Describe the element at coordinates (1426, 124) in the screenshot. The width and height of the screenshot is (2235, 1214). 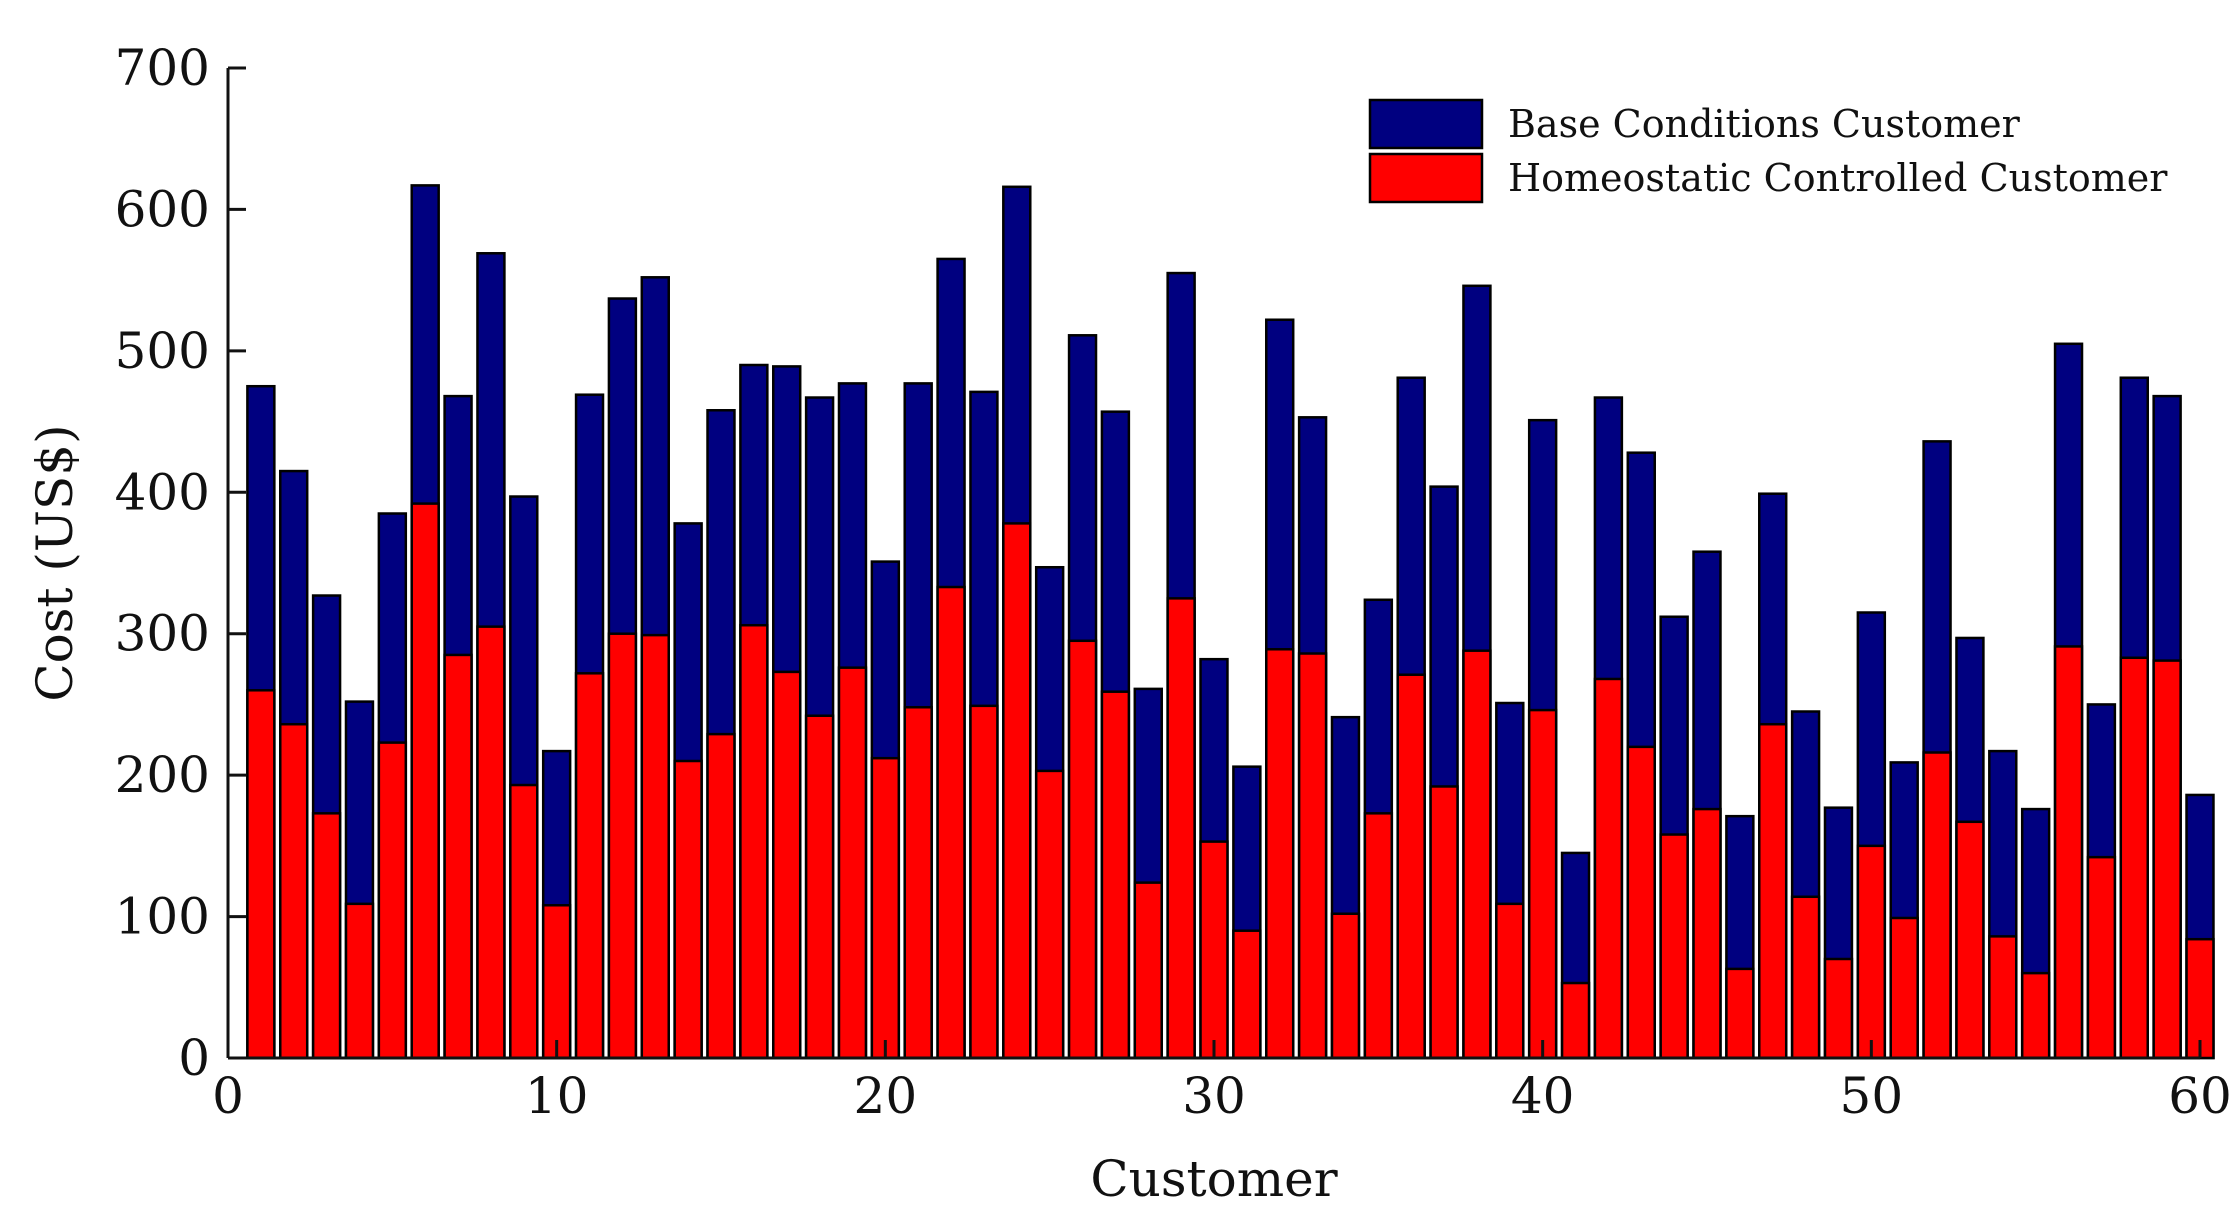
I see `legend-swatch-base` at that location.